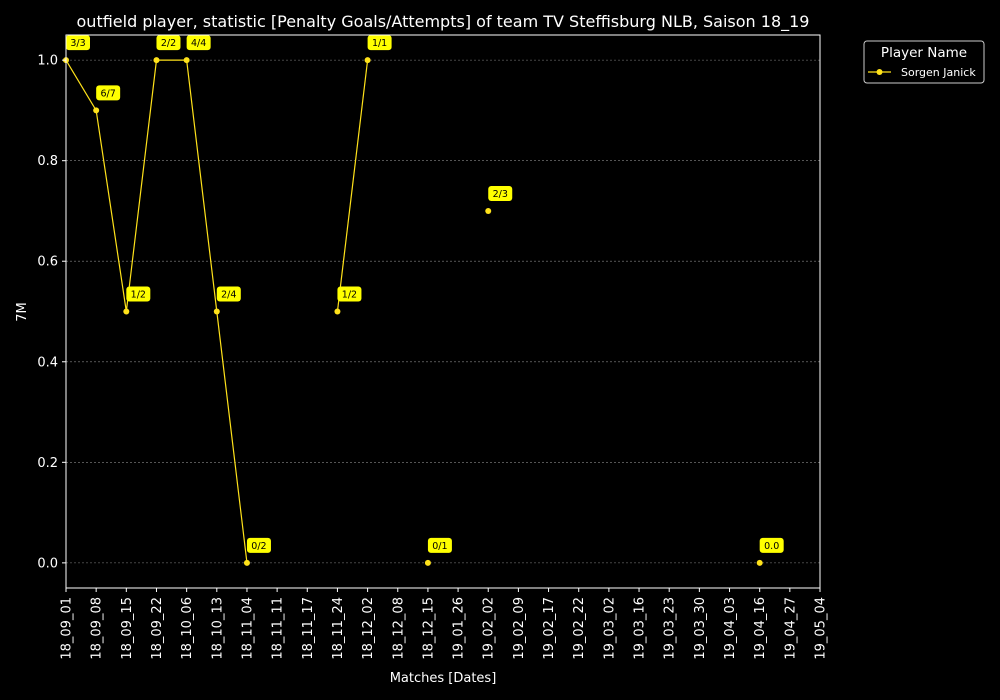  Describe the element at coordinates (67, 628) in the screenshot. I see `x-tick-label: 18_09_01` at that location.